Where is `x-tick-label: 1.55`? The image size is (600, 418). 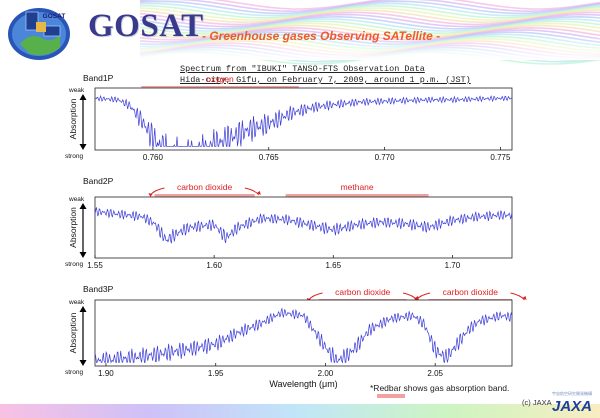 x-tick-label: 1.55 is located at coordinates (95, 265).